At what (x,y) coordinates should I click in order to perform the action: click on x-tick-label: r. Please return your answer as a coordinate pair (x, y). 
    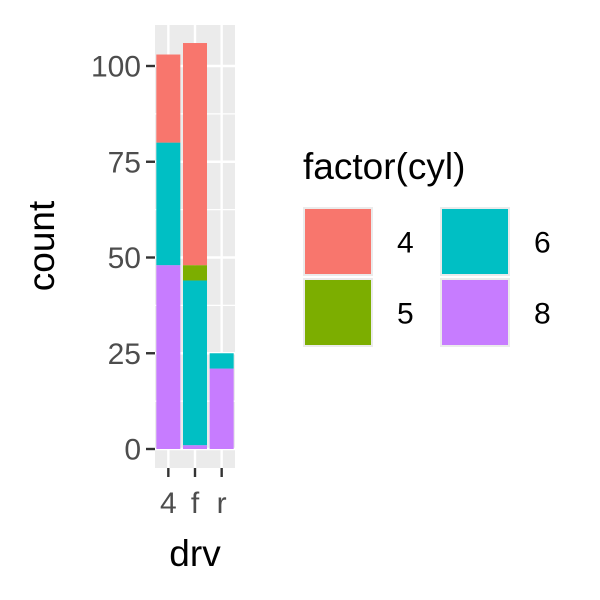
    Looking at the image, I should click on (222, 503).